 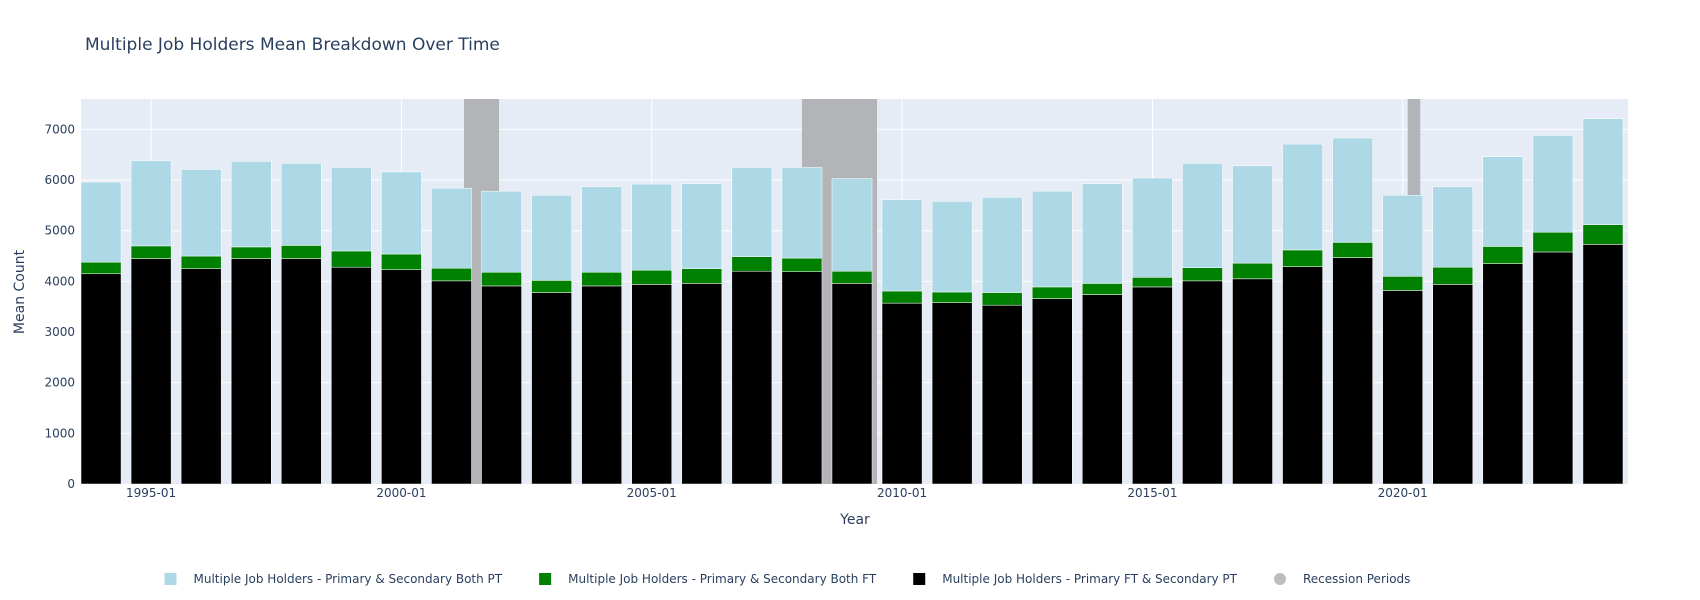 What do you see at coordinates (59, 383) in the screenshot?
I see `y-tick-label: 2000` at bounding box center [59, 383].